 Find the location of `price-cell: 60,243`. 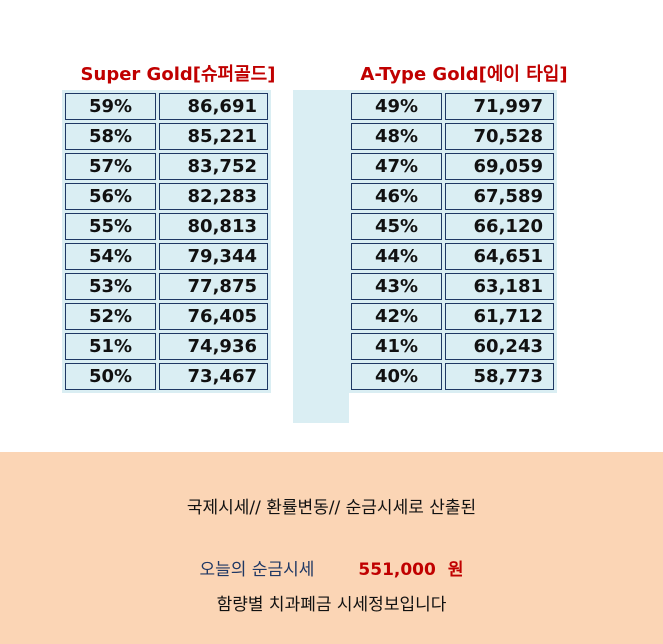

price-cell: 60,243 is located at coordinates (499, 346).